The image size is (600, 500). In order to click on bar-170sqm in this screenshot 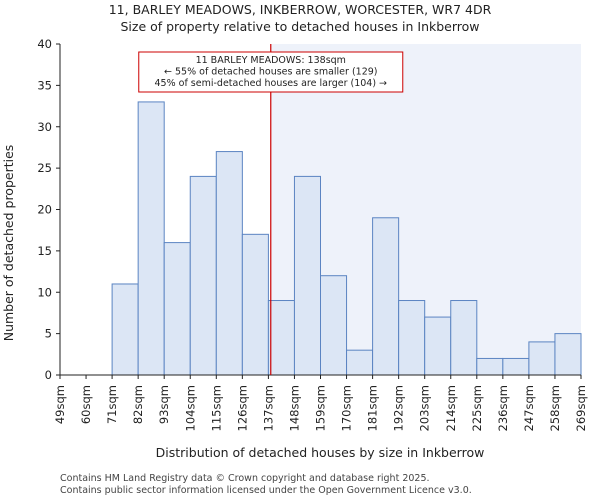, I will do `click(360, 362)`.